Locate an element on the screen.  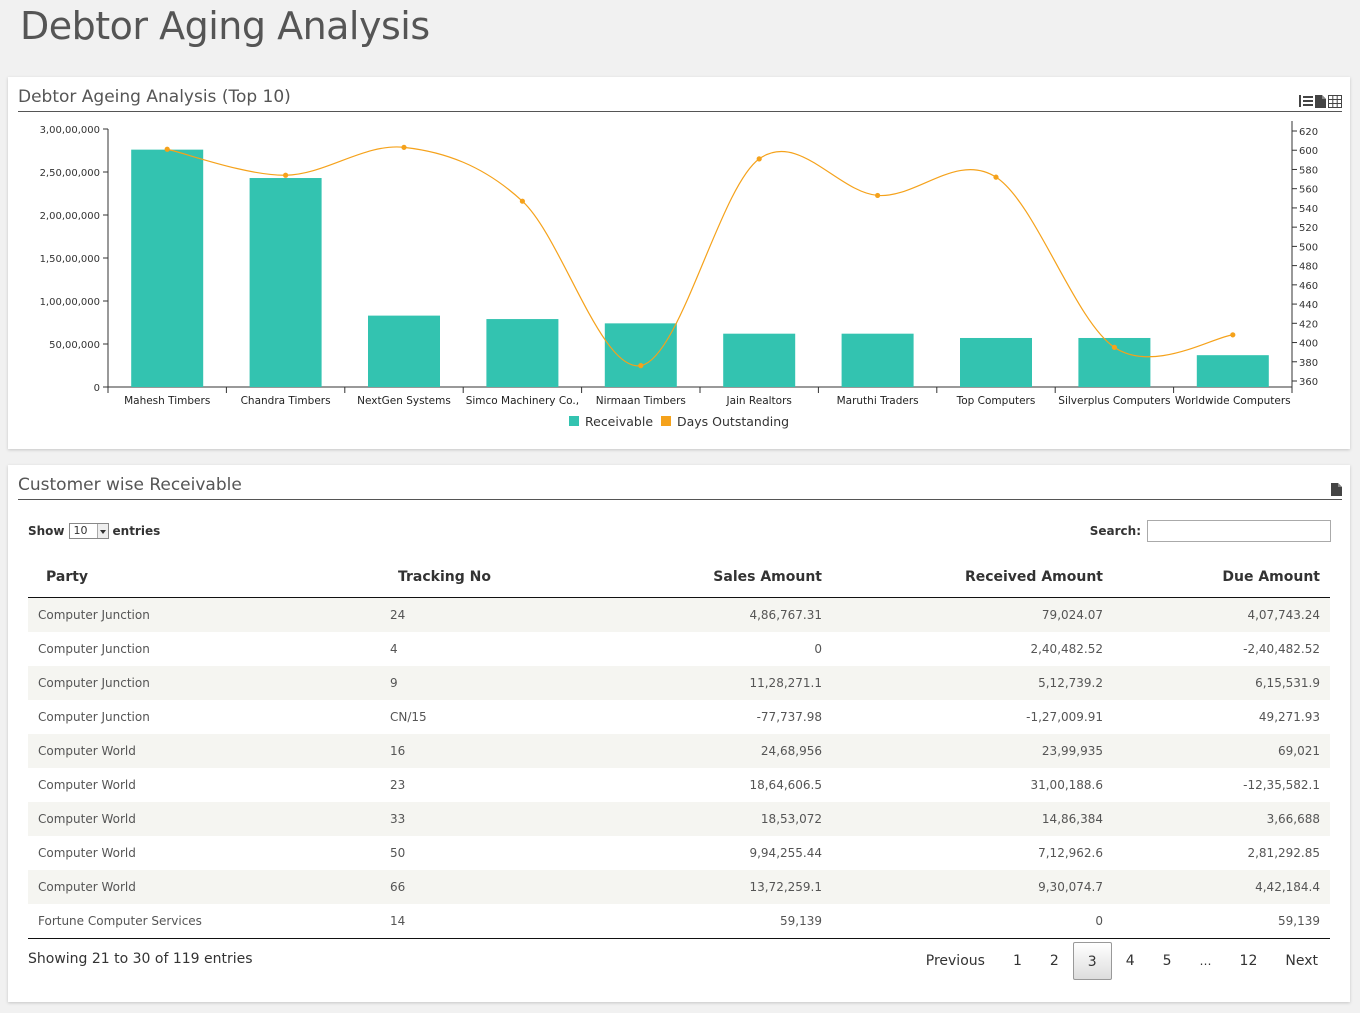
y-left-tick-label: 1,50,00,000 is located at coordinates (70, 259).